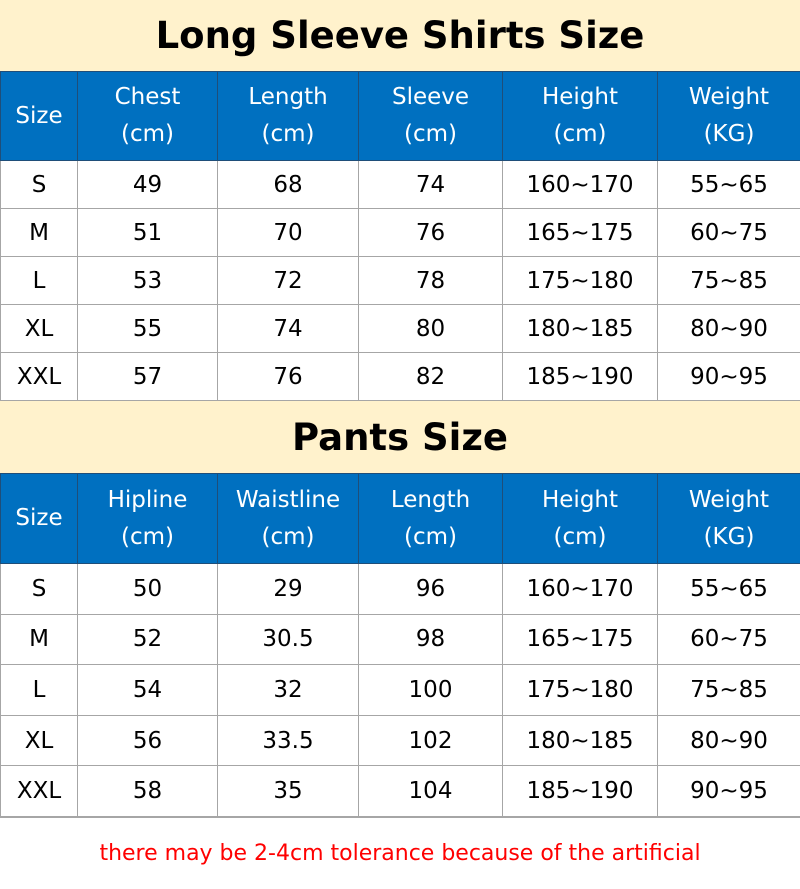 Image resolution: width=800 pixels, height=889 pixels. I want to click on value-cell: 58, so click(147, 791).